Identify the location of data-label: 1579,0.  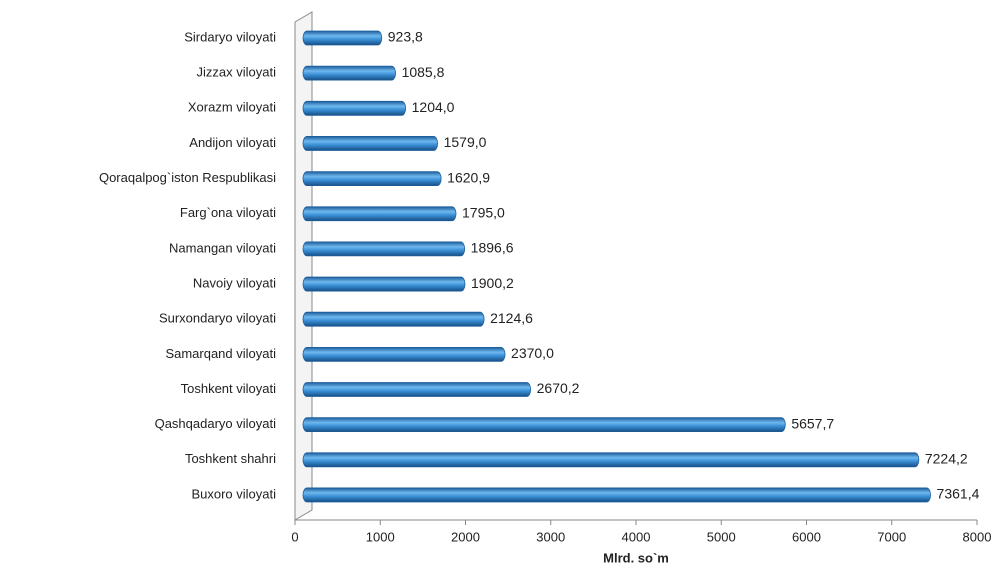
(465, 142).